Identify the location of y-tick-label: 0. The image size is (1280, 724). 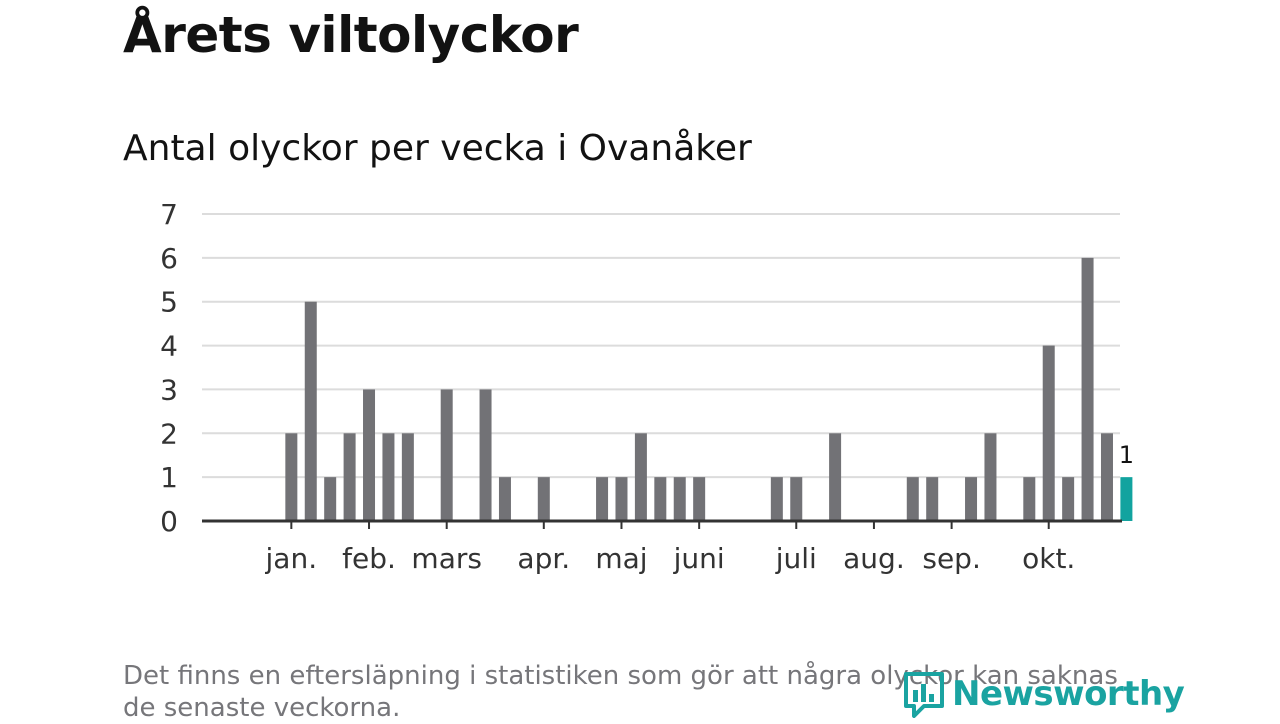
(169, 521).